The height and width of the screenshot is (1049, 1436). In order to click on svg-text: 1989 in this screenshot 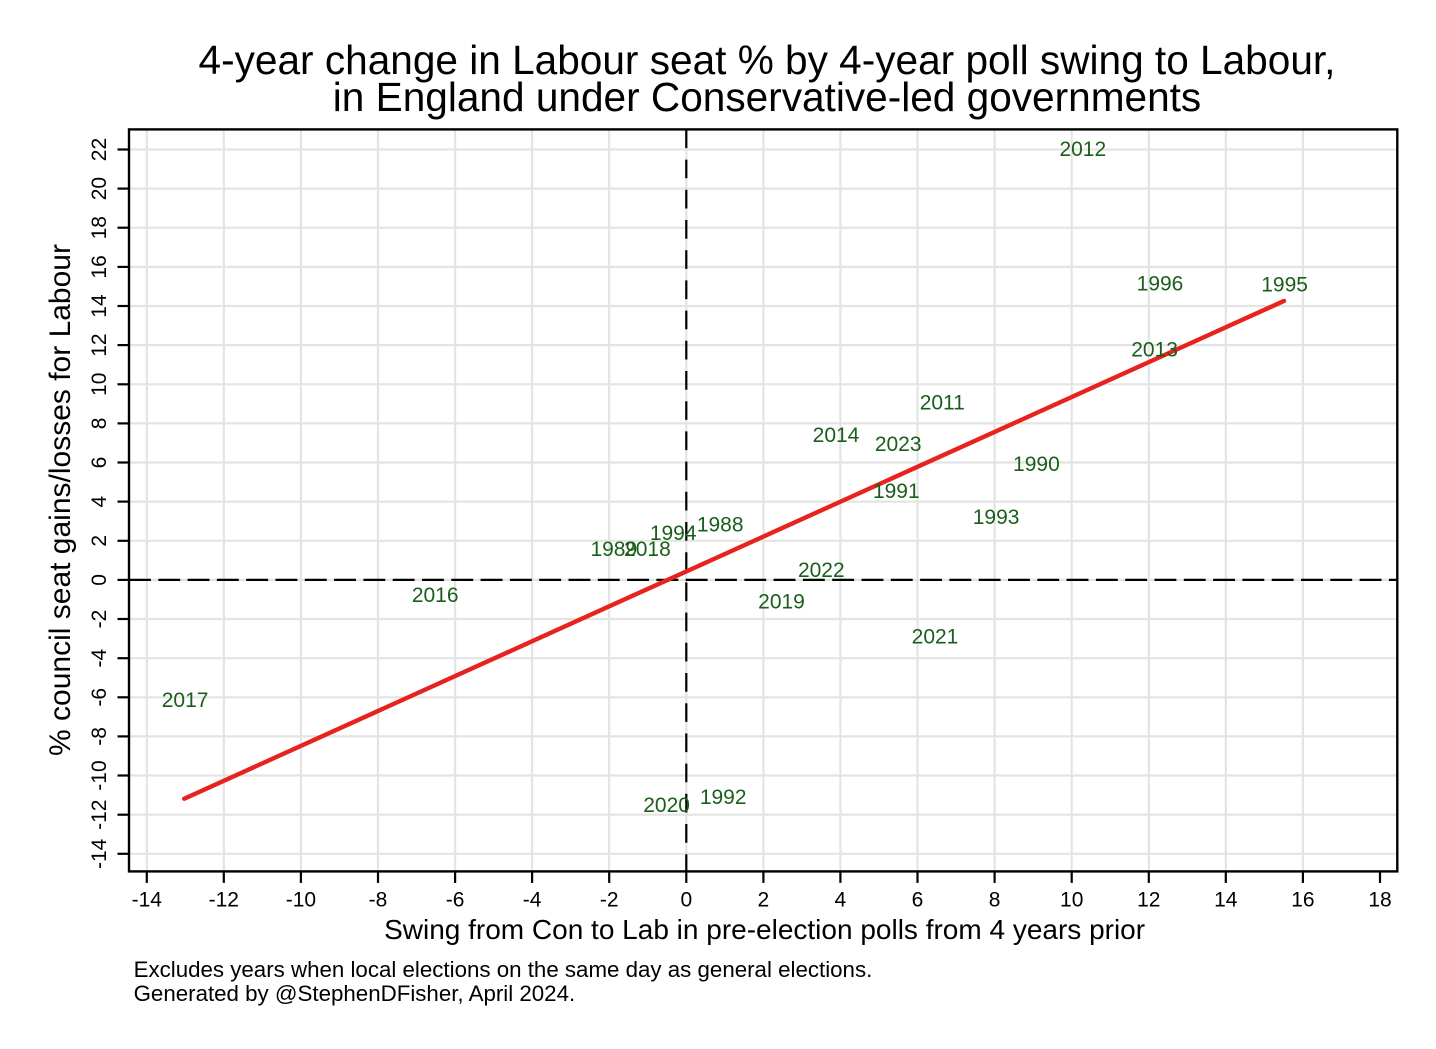, I will do `click(613, 549)`.